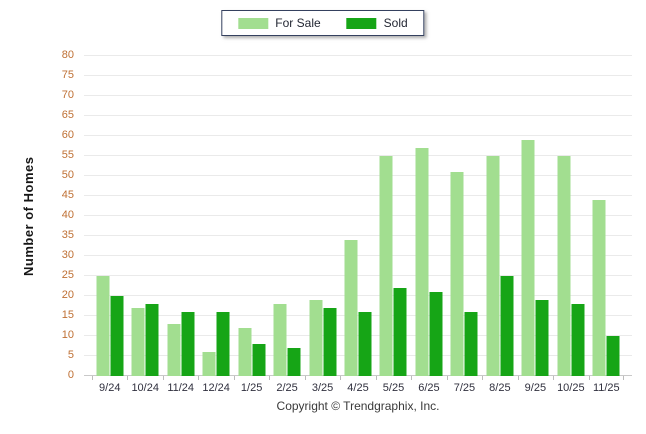 The height and width of the screenshot is (434, 646). What do you see at coordinates (67, 315) in the screenshot?
I see `y-tick-label: 15` at bounding box center [67, 315].